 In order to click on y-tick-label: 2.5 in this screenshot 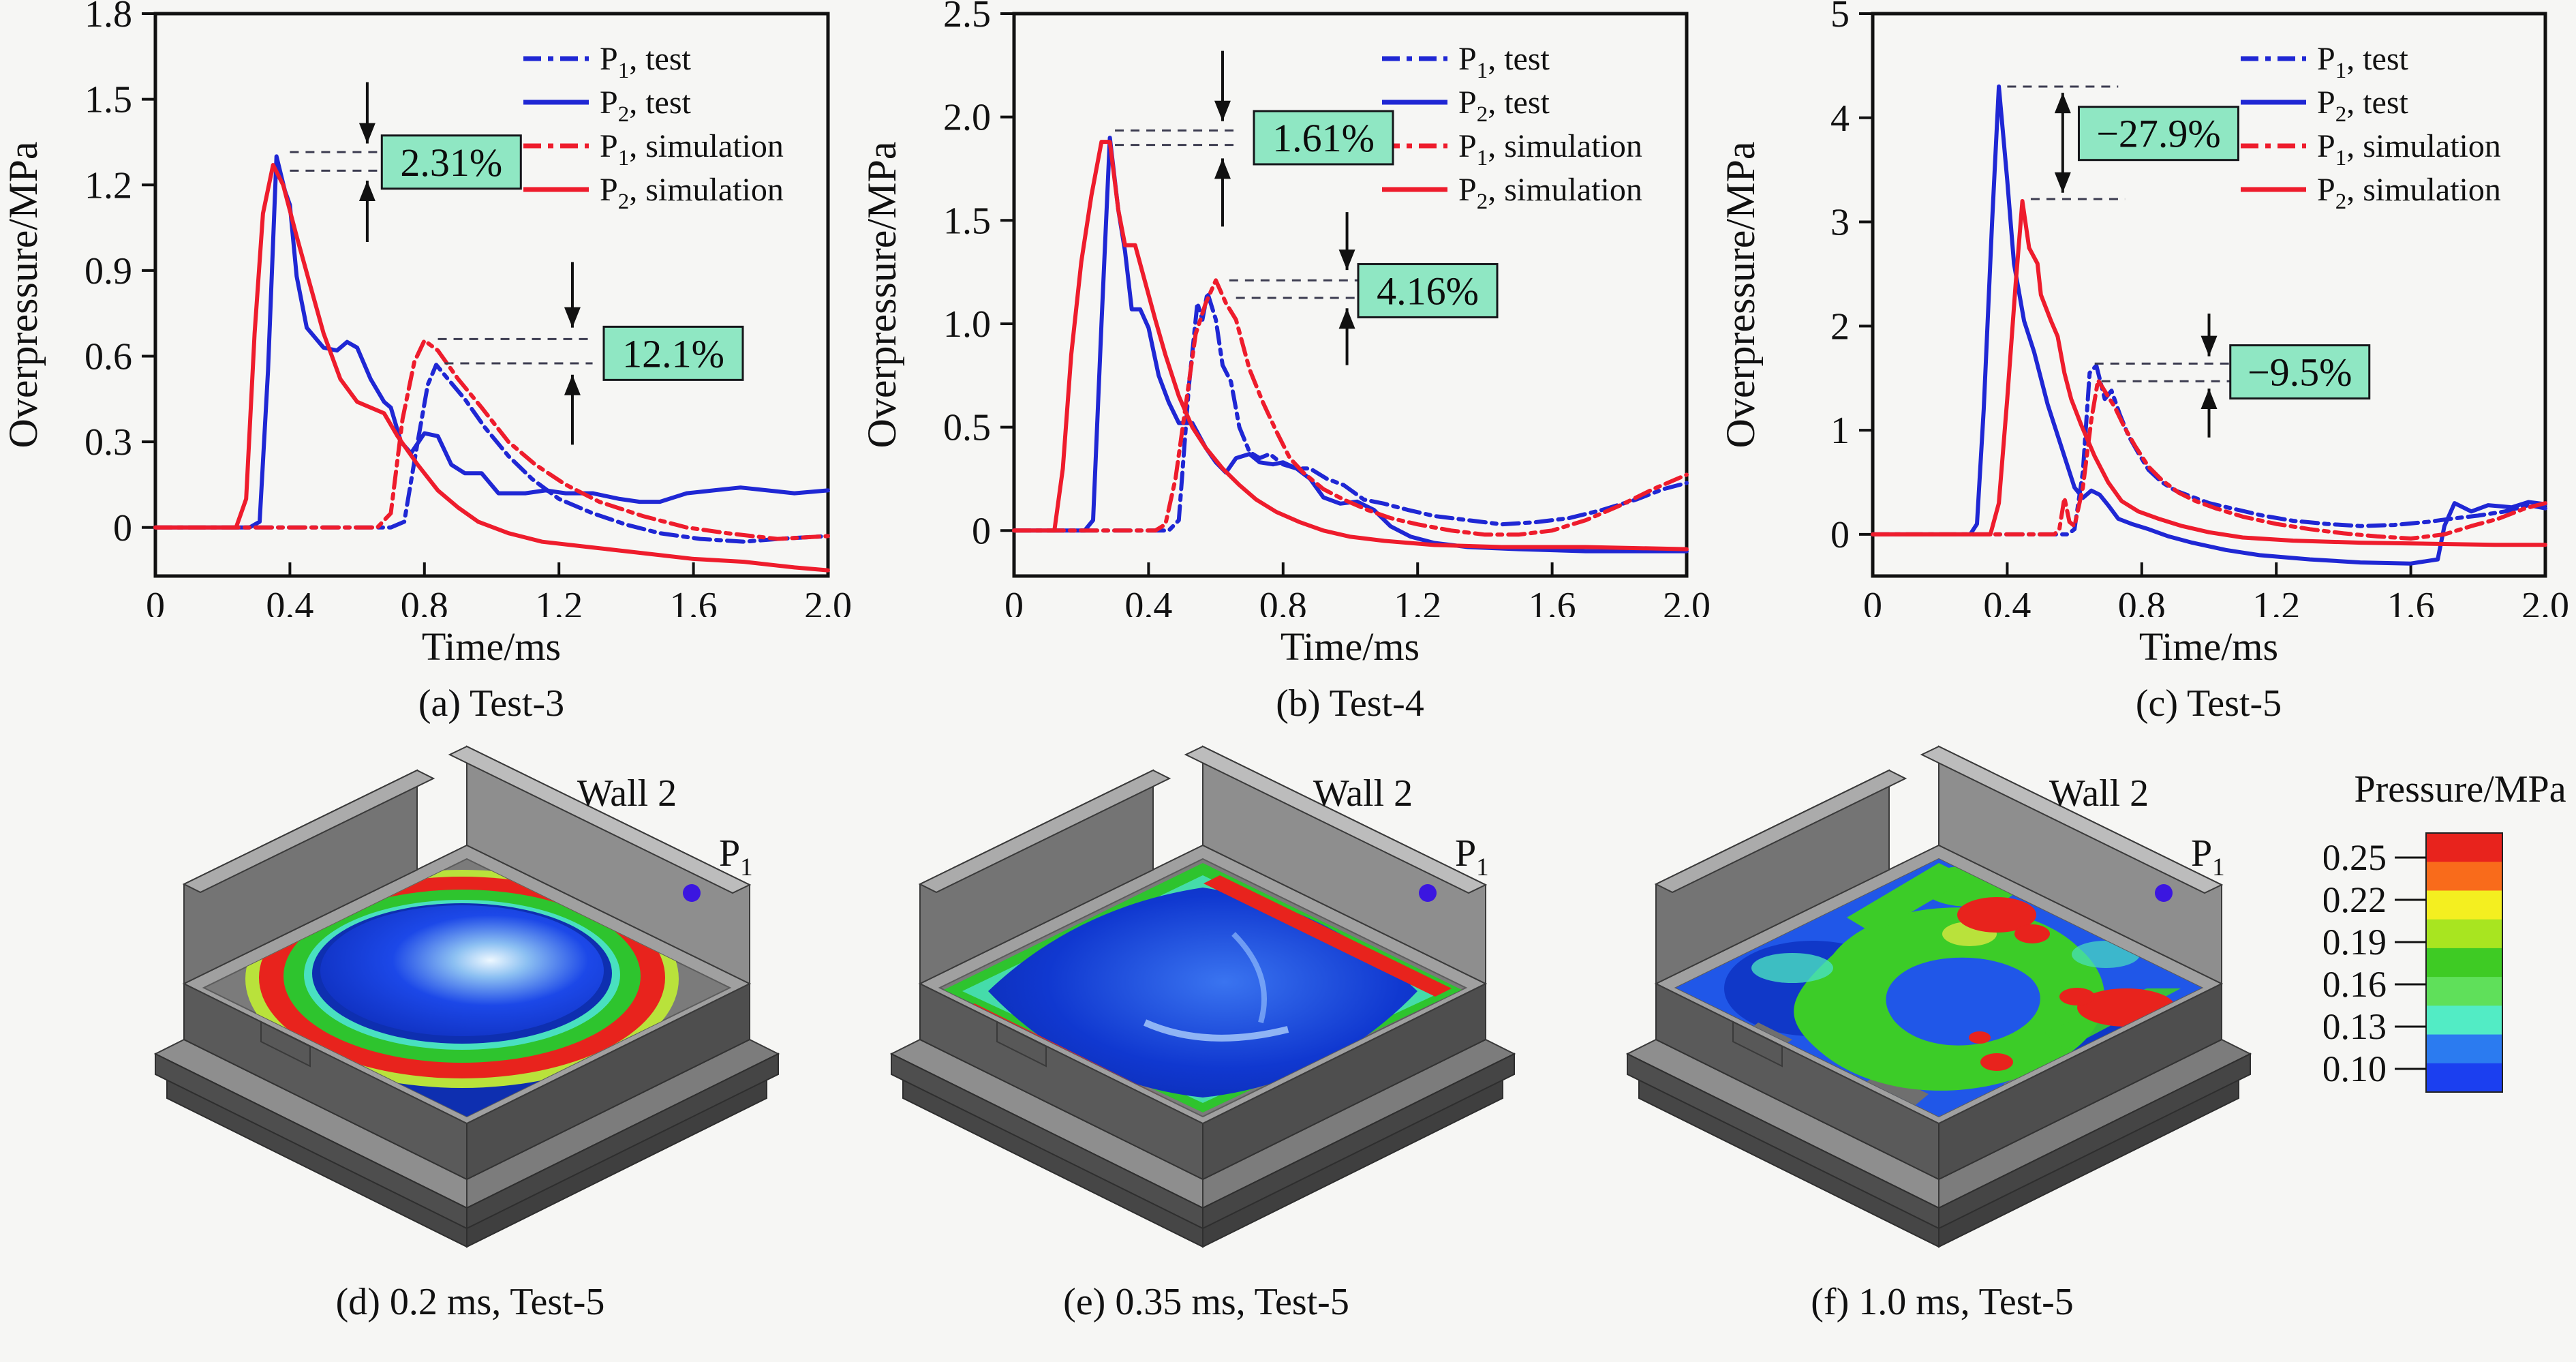, I will do `click(967, 17)`.